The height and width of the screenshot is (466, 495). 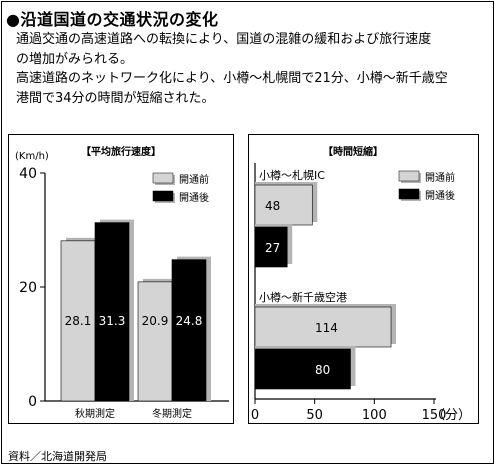 What do you see at coordinates (314, 415) in the screenshot?
I see `x-tick-label: 50` at bounding box center [314, 415].